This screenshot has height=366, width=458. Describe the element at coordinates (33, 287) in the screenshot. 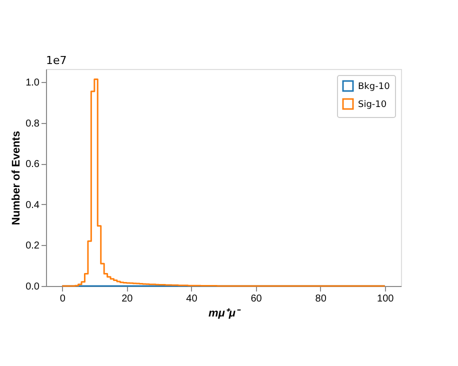

I see `y-tick-label: 0.0` at that location.